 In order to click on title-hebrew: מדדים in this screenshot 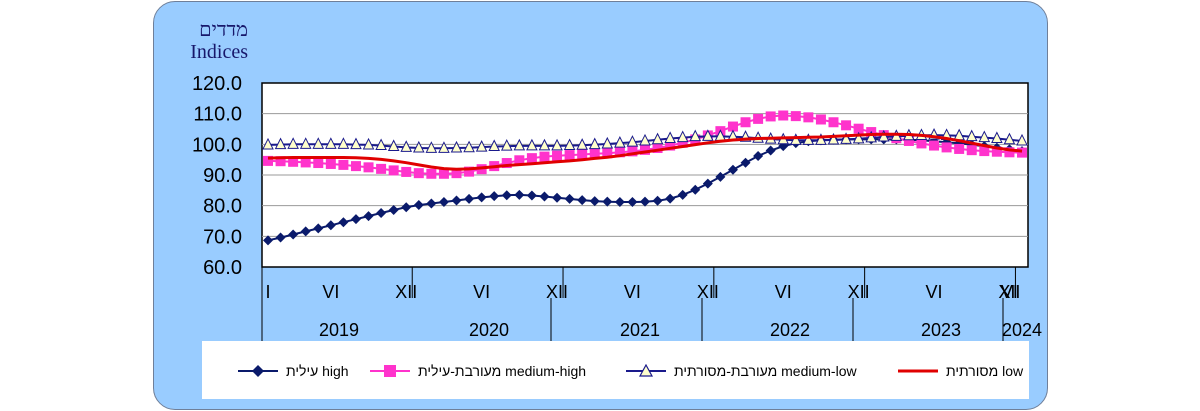, I will do `click(223, 30)`.